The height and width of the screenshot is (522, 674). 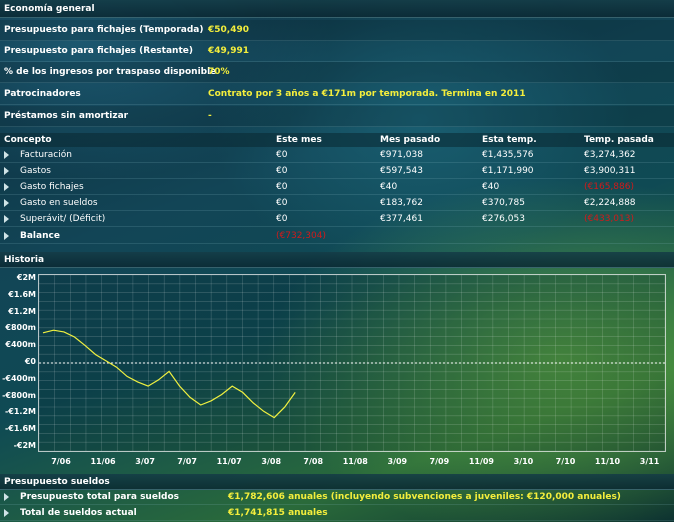 What do you see at coordinates (187, 461) in the screenshot?
I see `x-tick-label: 7/07` at bounding box center [187, 461].